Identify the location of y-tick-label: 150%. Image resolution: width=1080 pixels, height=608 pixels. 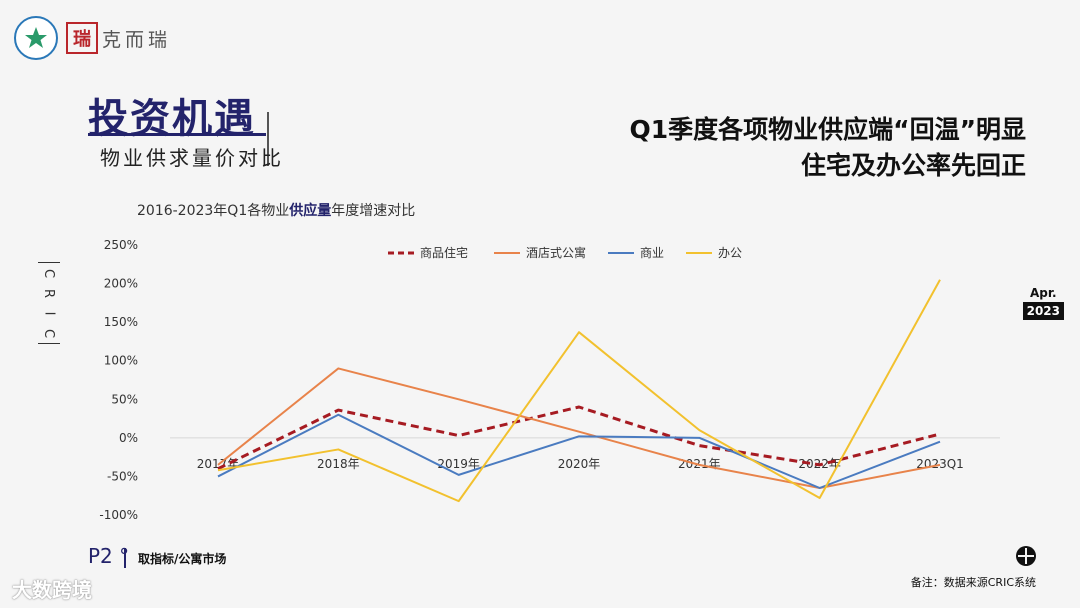
(121, 322).